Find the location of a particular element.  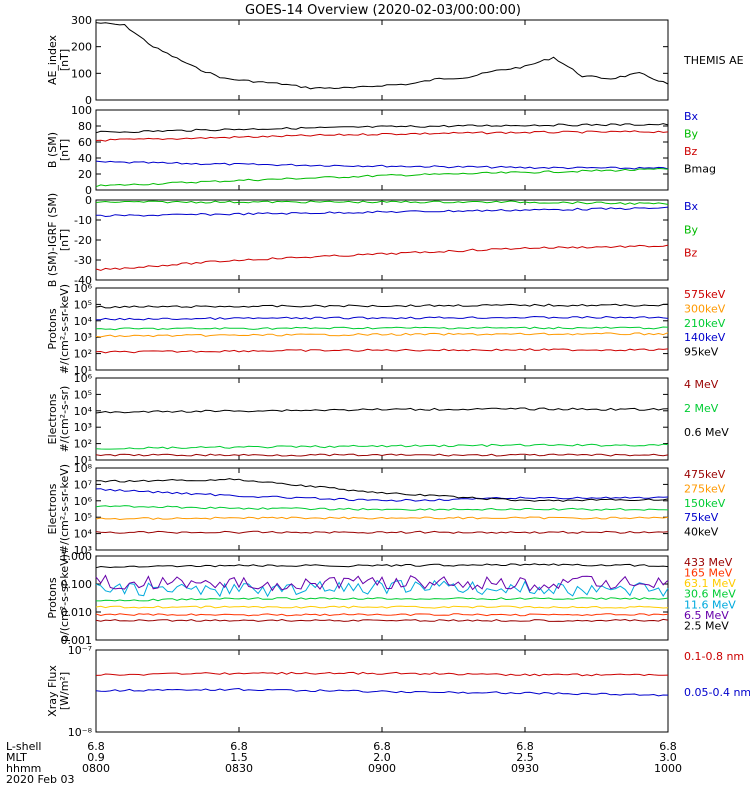

y-tick-label: 10⁷ is located at coordinates (83, 484).